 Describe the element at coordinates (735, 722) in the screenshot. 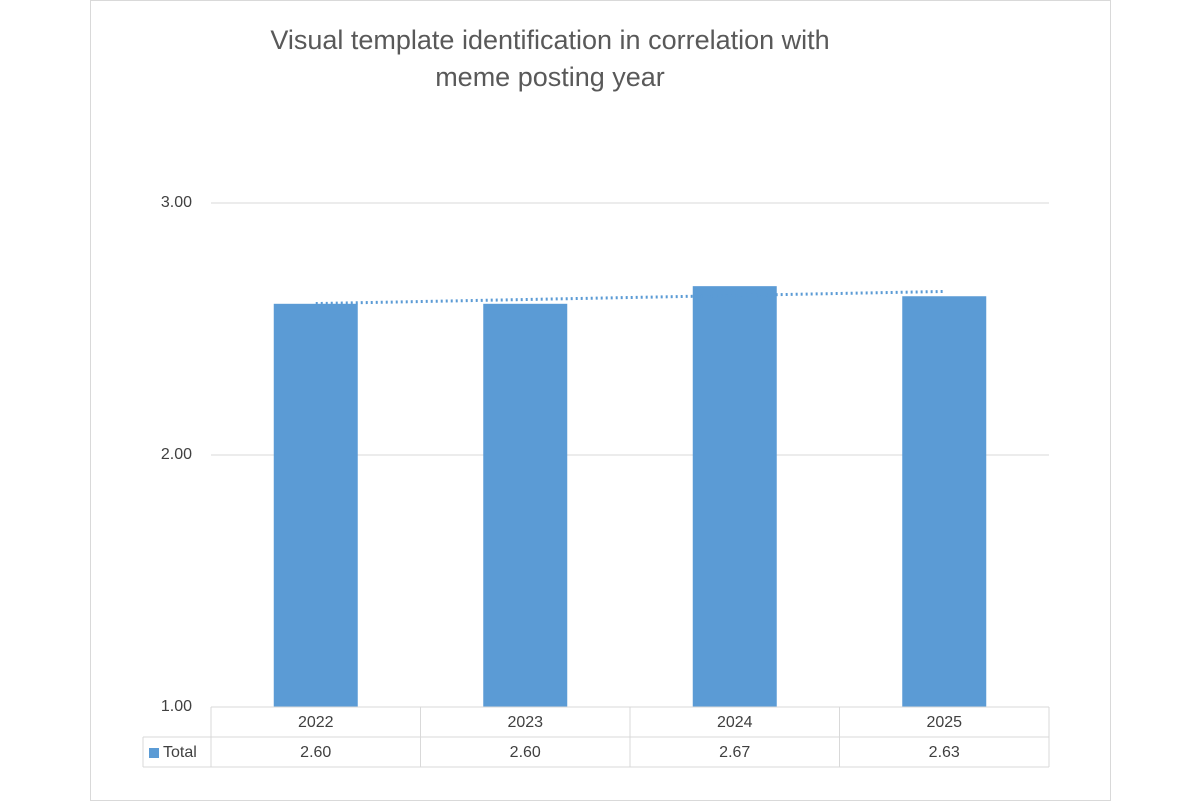

I see `x-tick-label: 2024` at that location.